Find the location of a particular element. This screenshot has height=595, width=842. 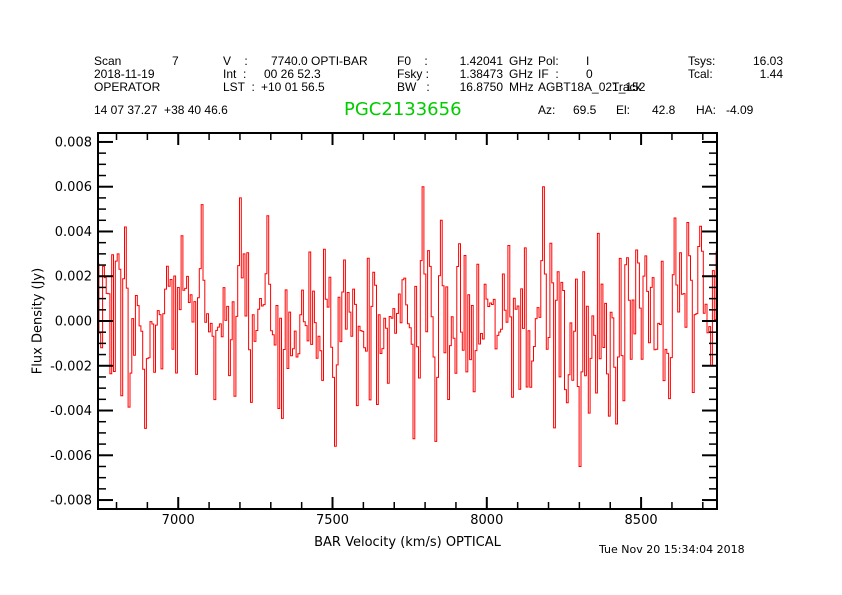

svg-text: 0.000 is located at coordinates (73, 322).